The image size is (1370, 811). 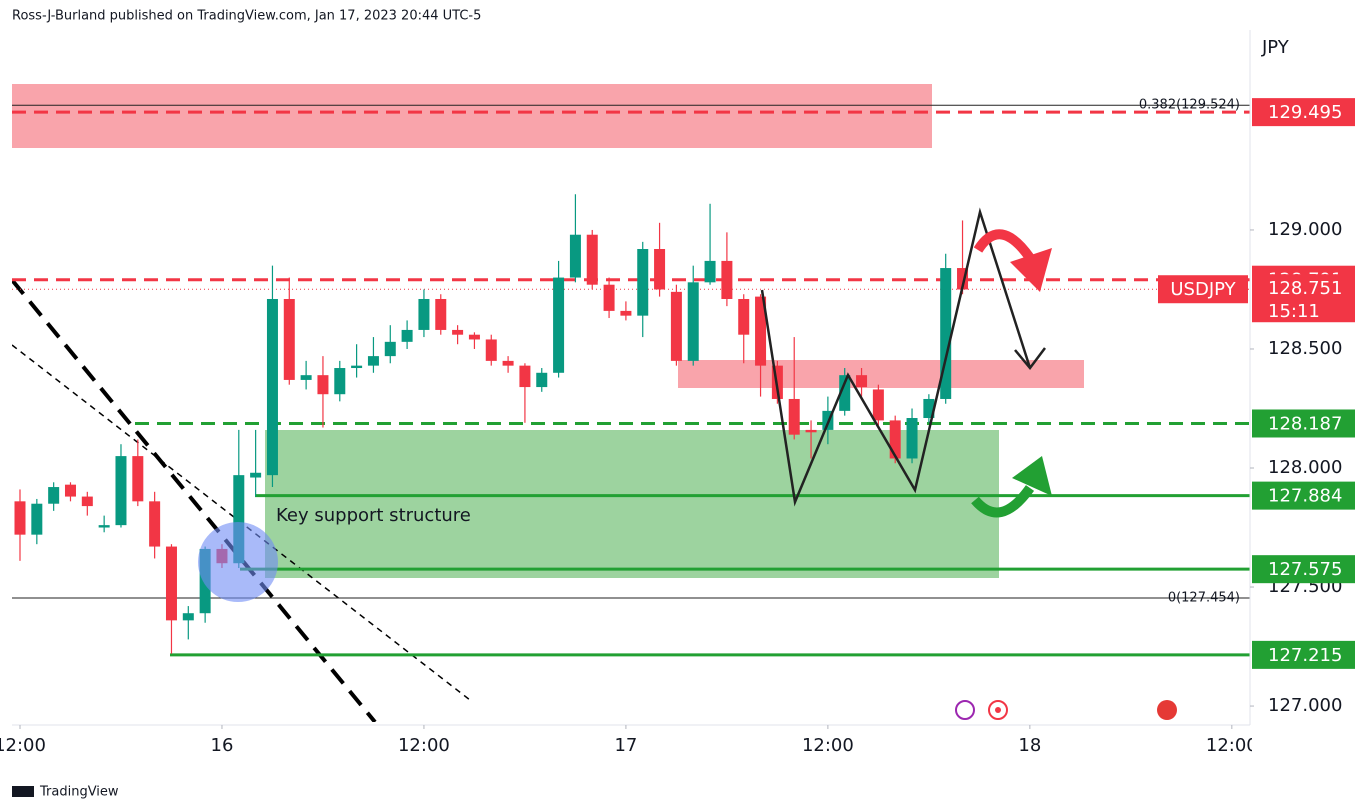 What do you see at coordinates (1030, 359) in the screenshot?
I see `arrowhead` at bounding box center [1030, 359].